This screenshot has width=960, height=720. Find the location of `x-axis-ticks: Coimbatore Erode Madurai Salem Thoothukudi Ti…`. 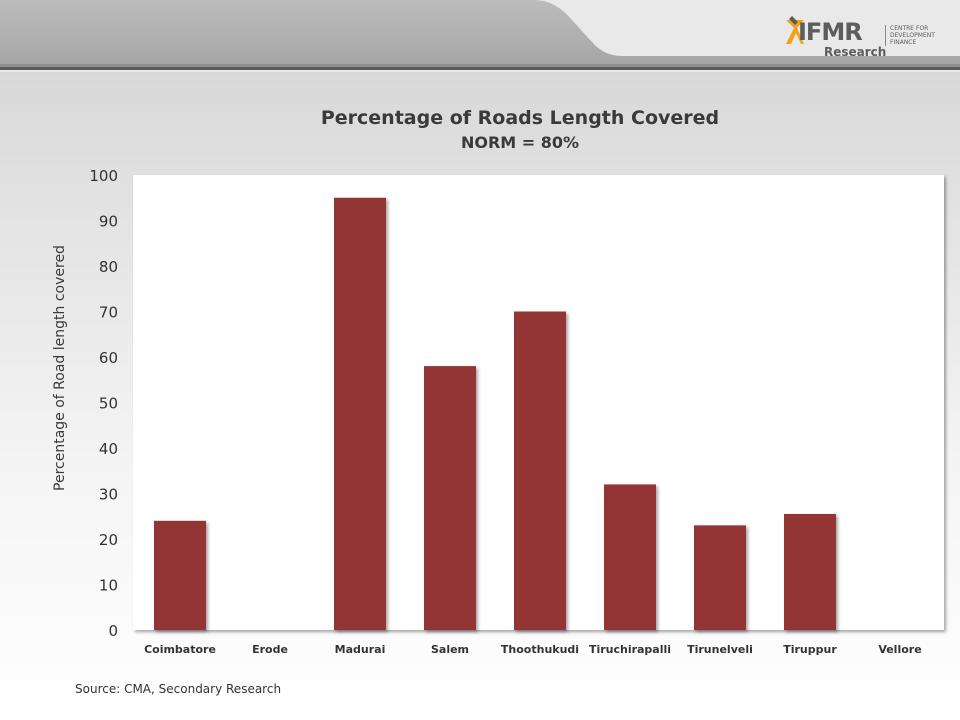

x-axis-ticks: Coimbatore Erode Madurai Salem Thoothukudi Ti… is located at coordinates (533, 649).